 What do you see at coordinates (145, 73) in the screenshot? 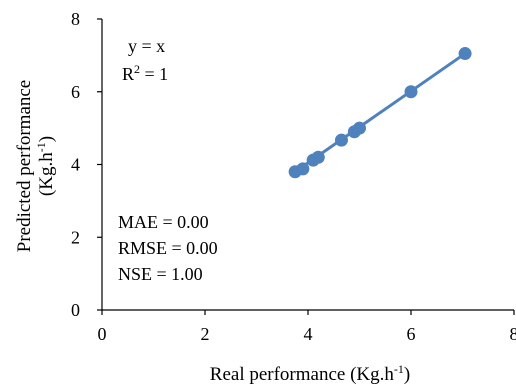
I see `r-squared-annotation: R2 = 1` at bounding box center [145, 73].